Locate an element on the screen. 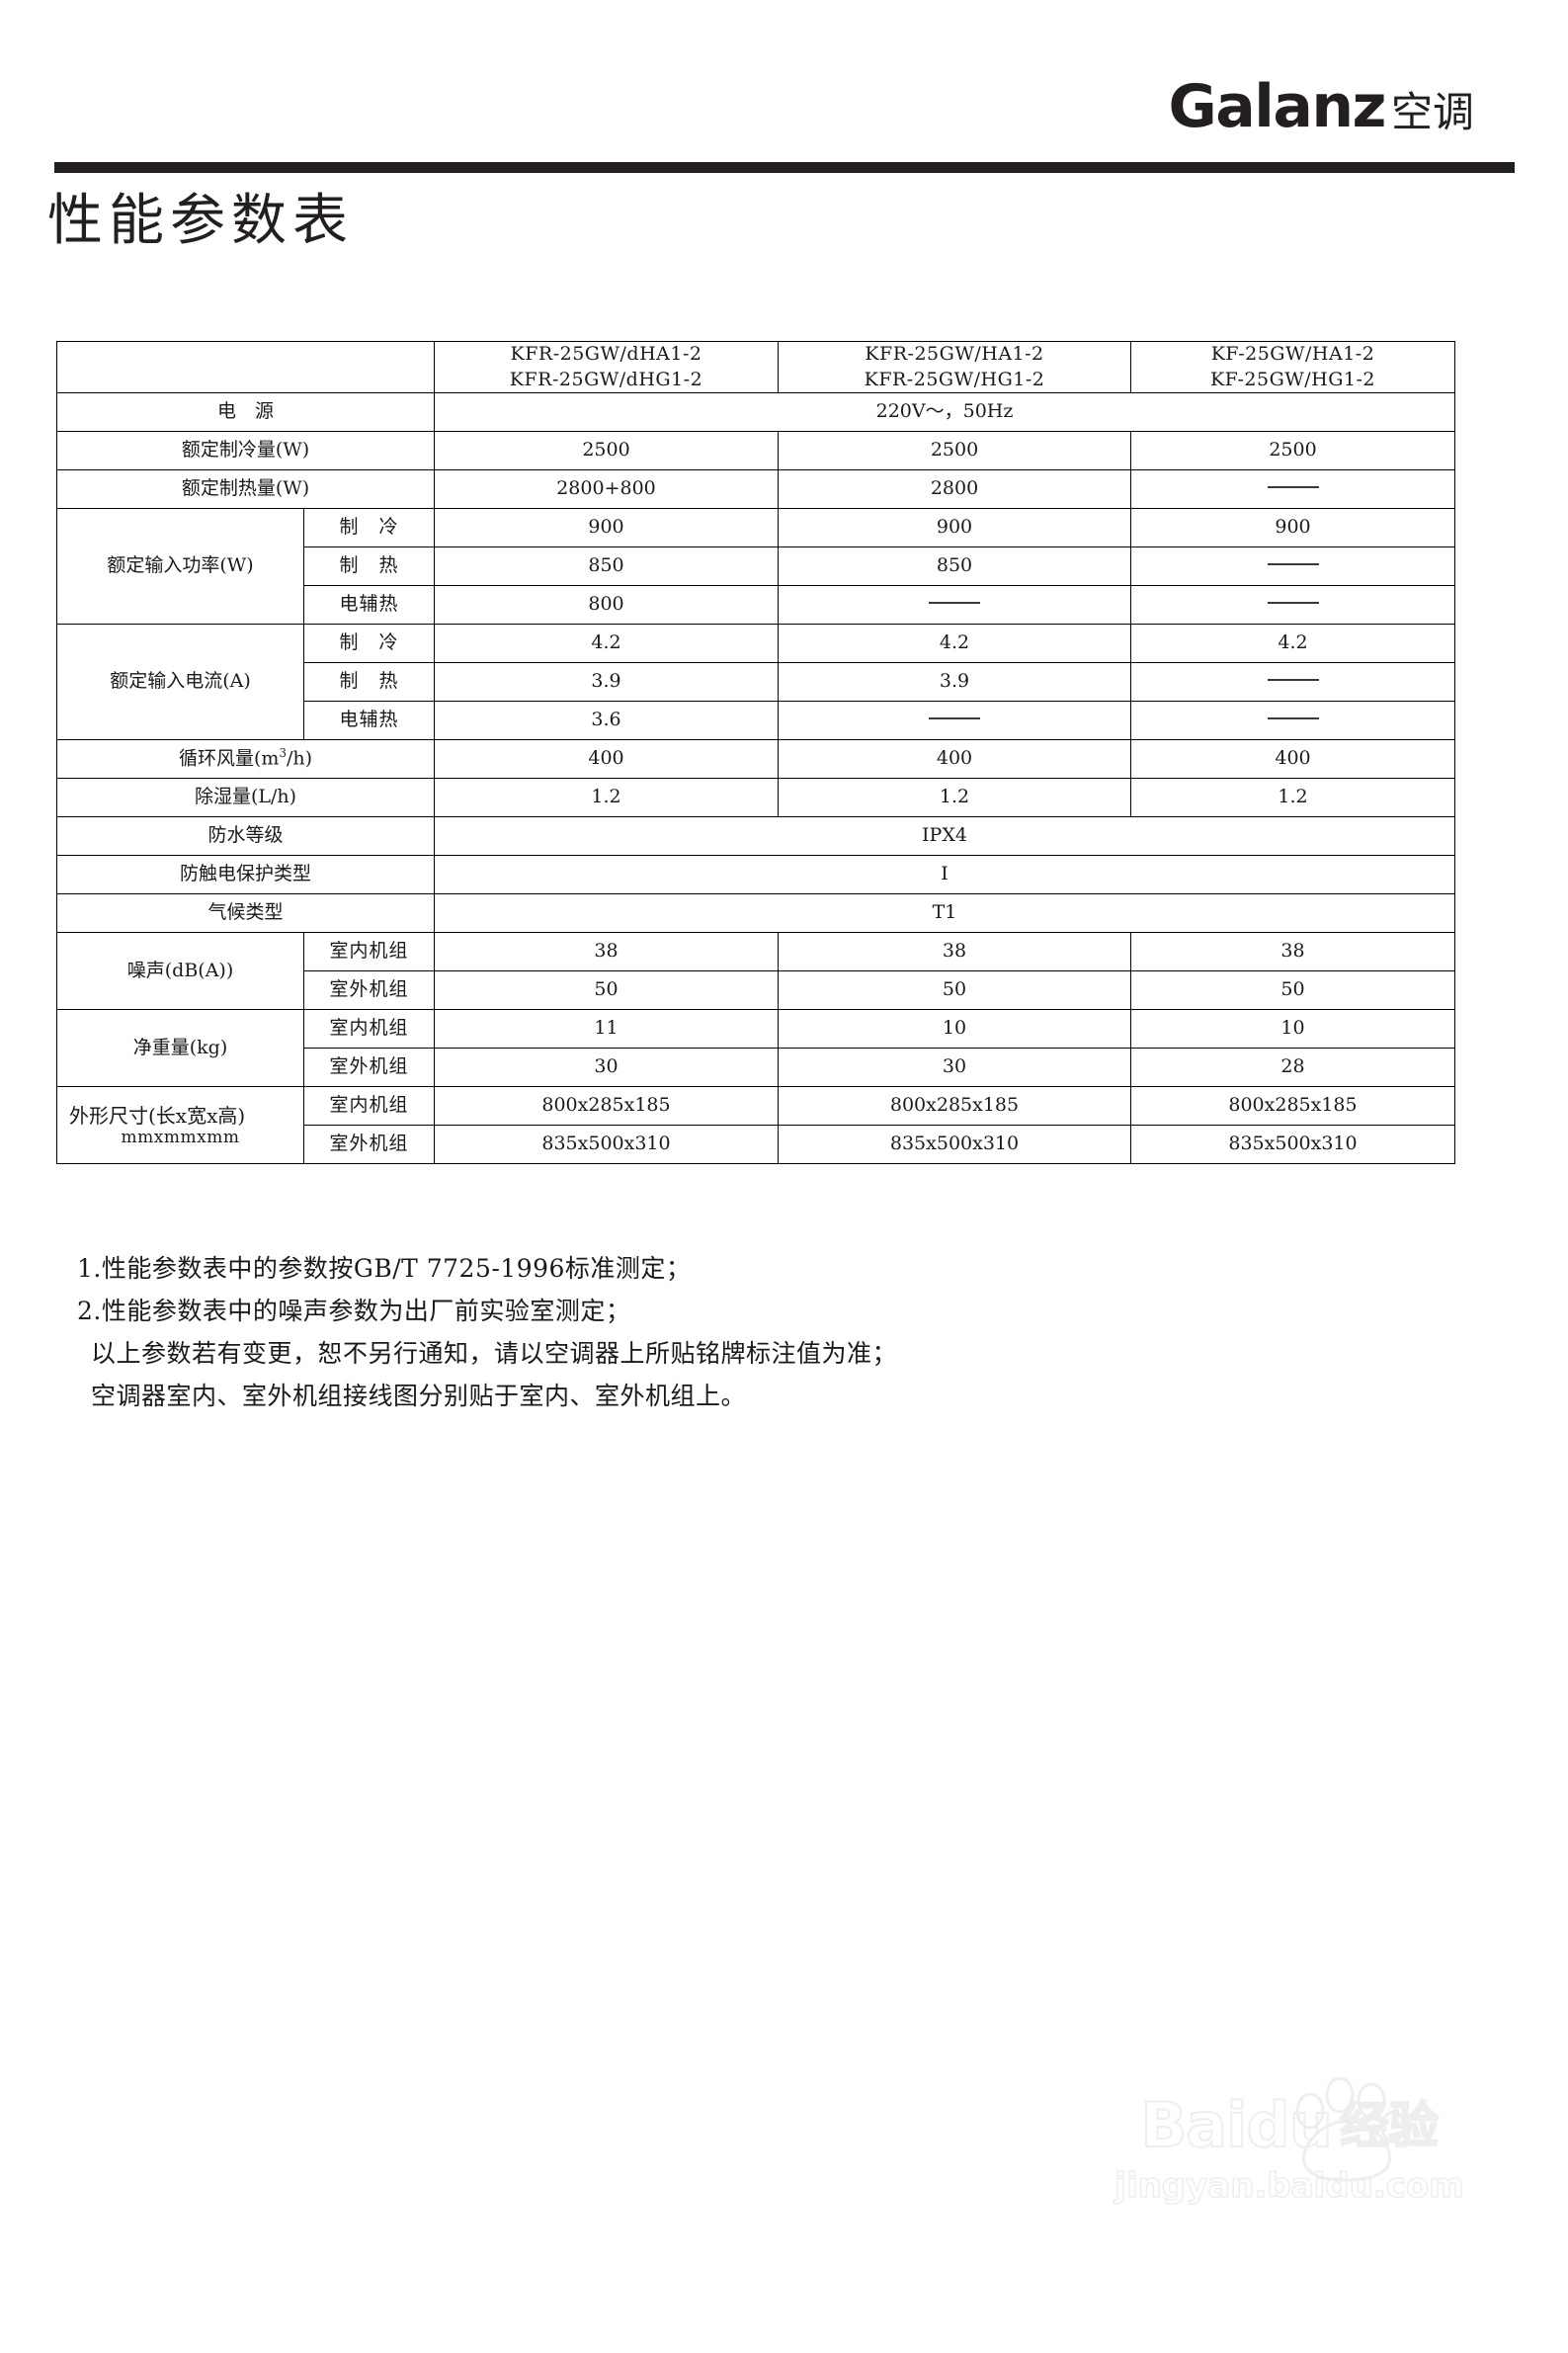 The width and height of the screenshot is (1568, 2353). value-net-weight-outdoor-col3: 28 is located at coordinates (1292, 1068).